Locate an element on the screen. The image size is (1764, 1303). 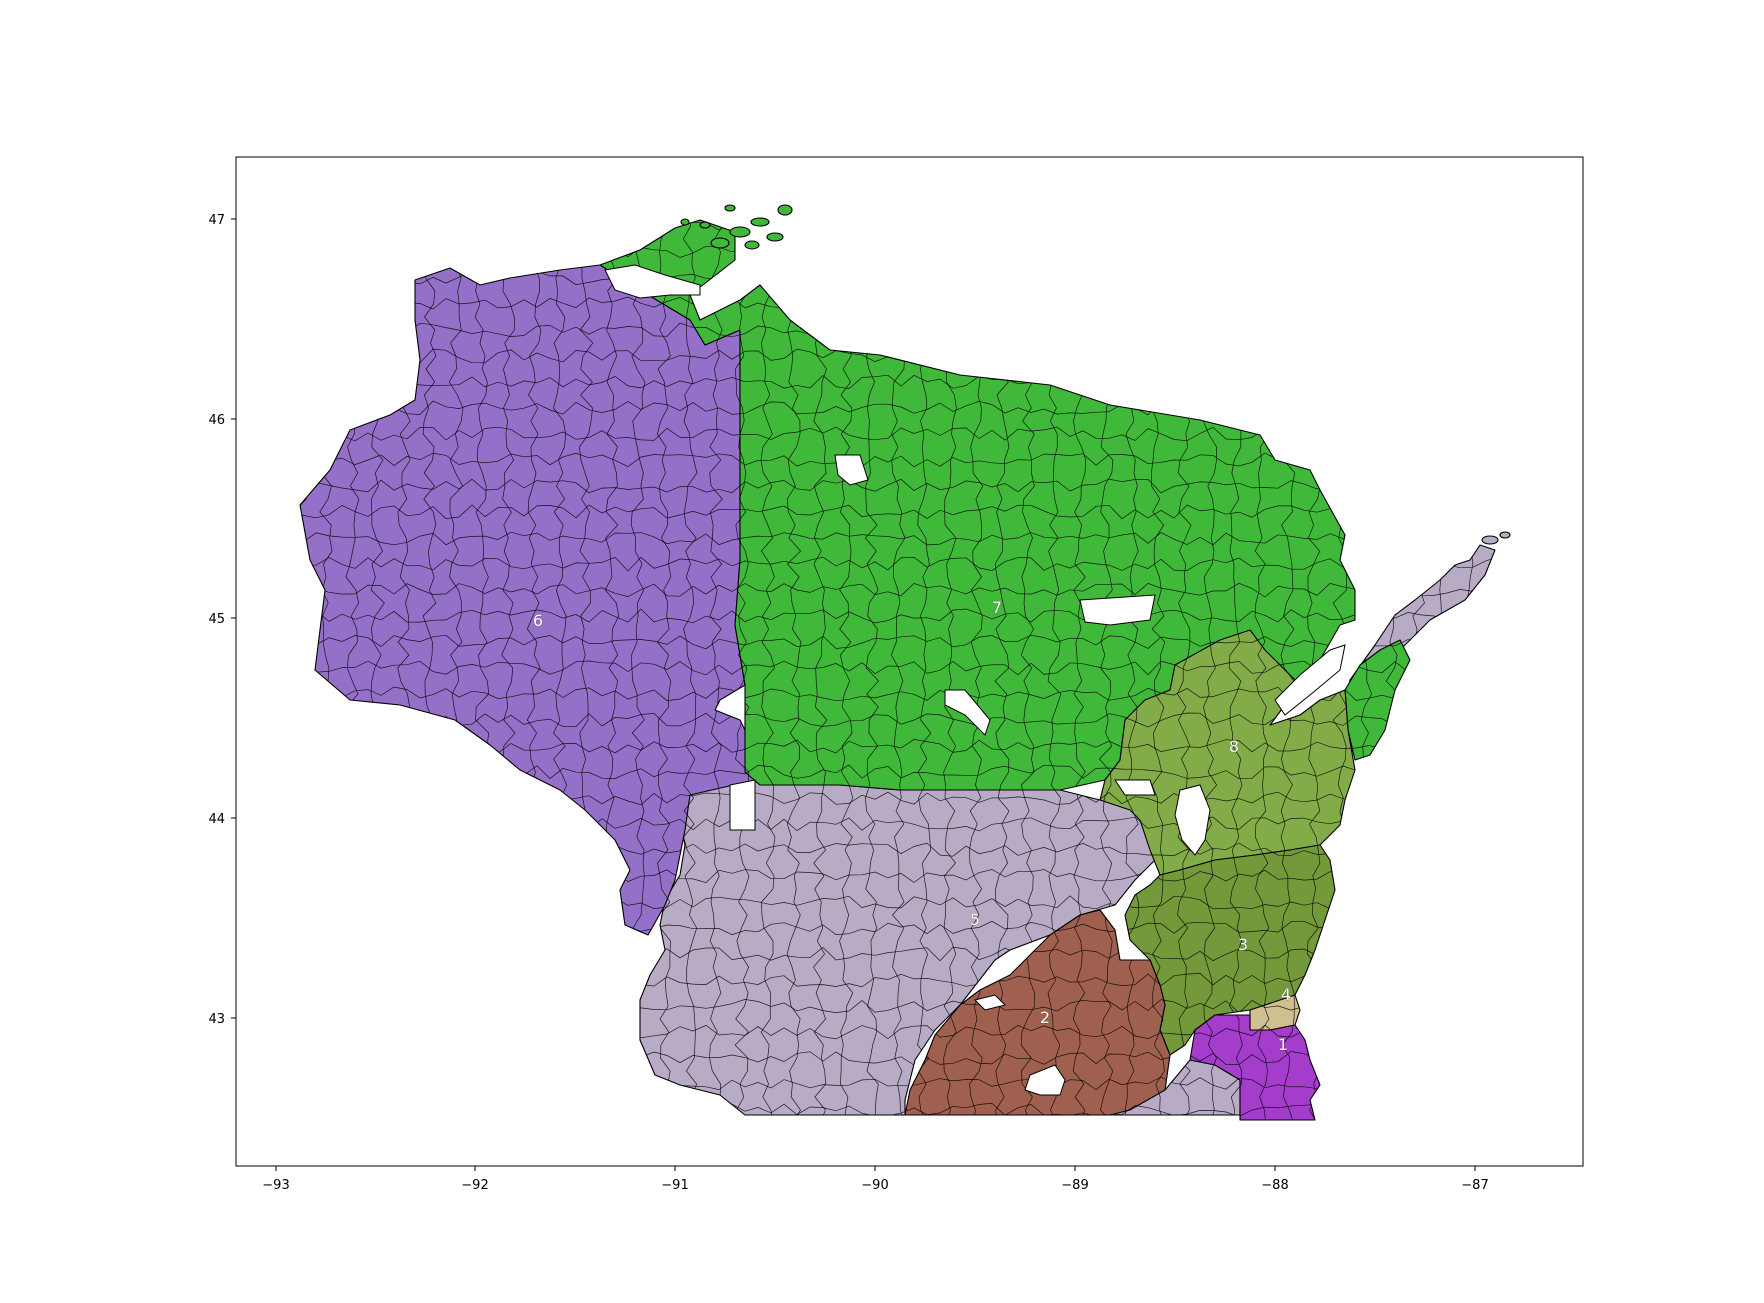
y-tick-label: 43 is located at coordinates (216, 1019).